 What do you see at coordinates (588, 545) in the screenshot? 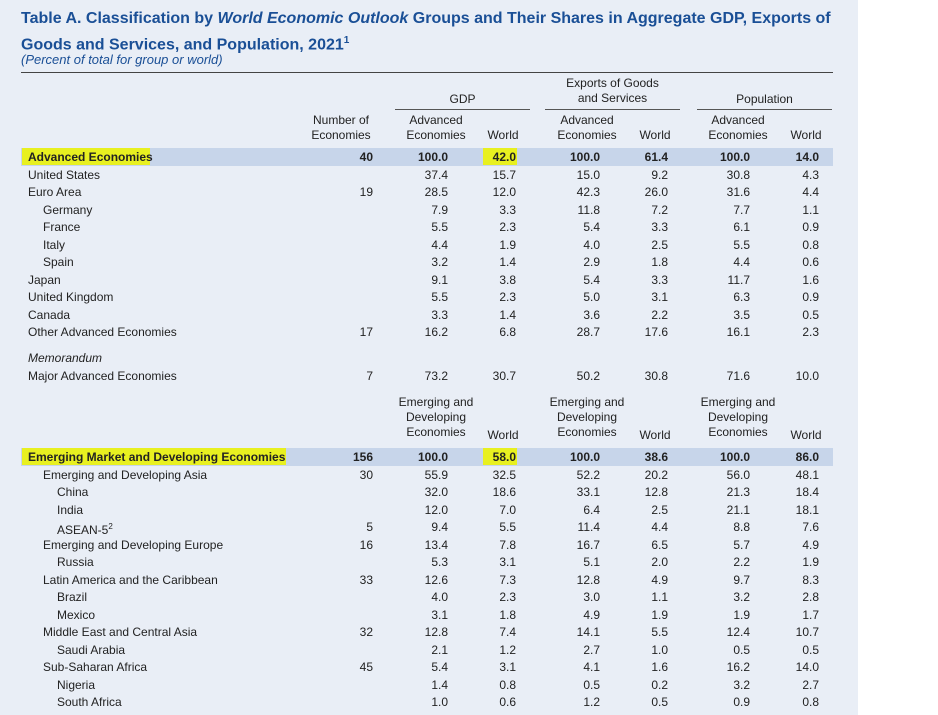
I see `cell-exp-g: 16.7` at bounding box center [588, 545].